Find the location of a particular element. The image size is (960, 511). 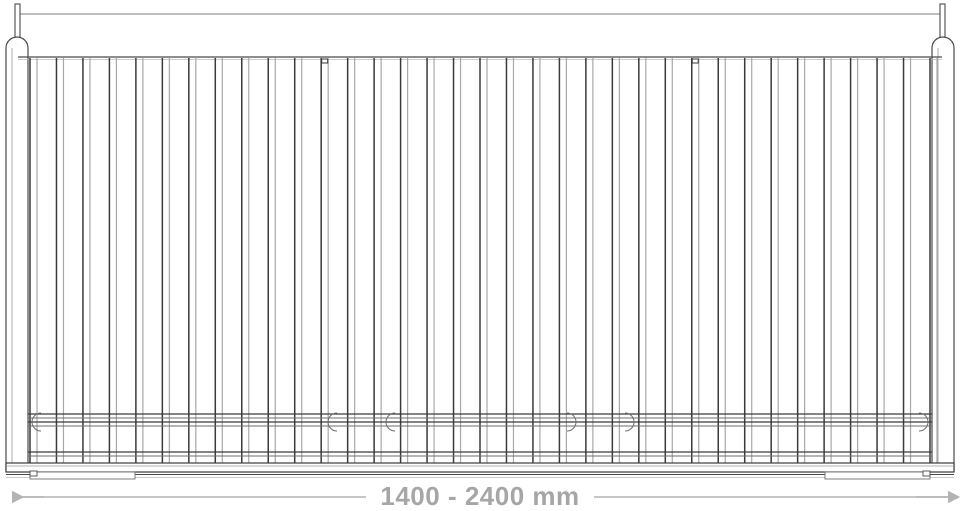

bottom-frame is located at coordinates (480, 470).